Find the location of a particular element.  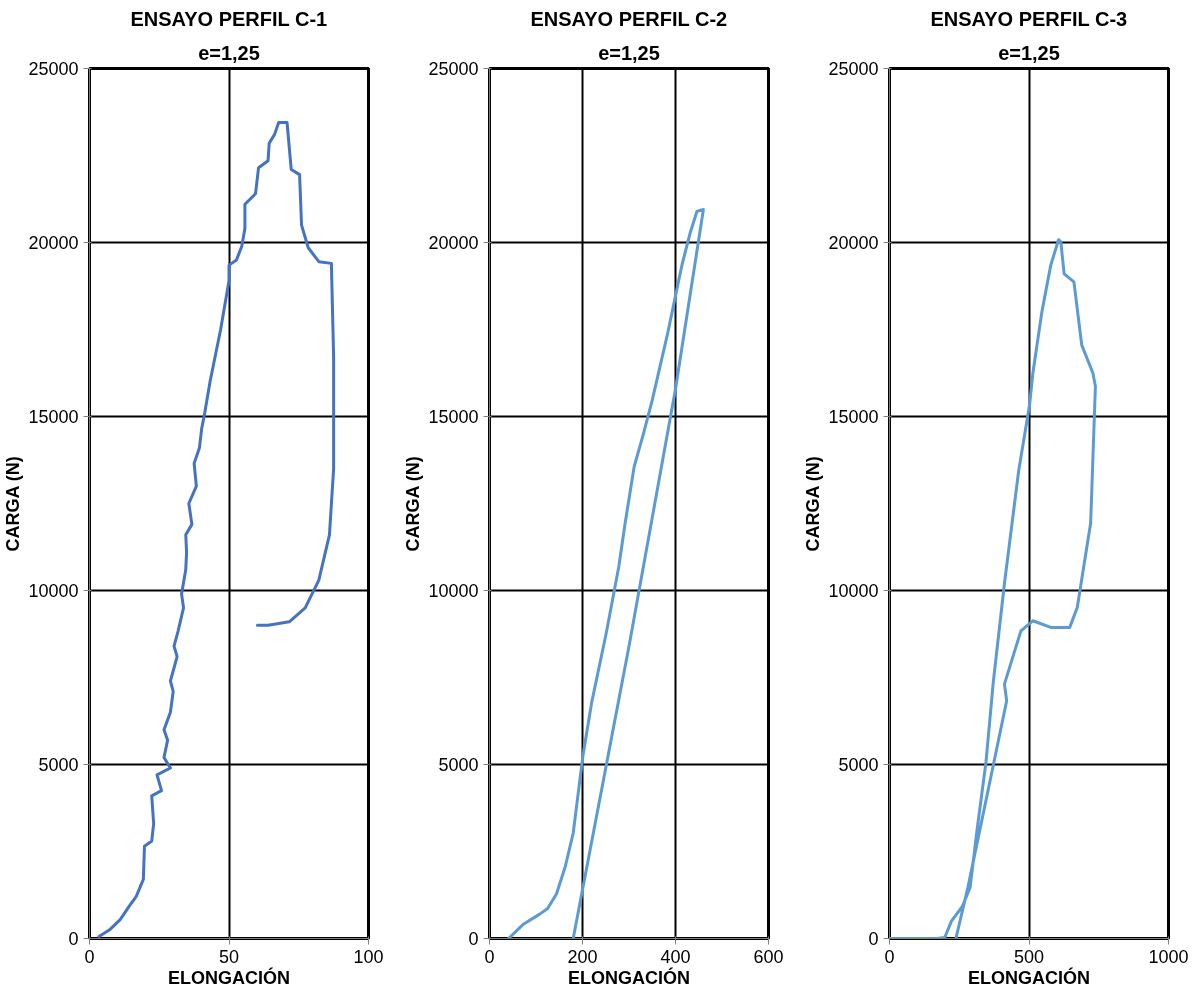

chart-title: ENSAYO PERFIL C-2 is located at coordinates (629, 18).